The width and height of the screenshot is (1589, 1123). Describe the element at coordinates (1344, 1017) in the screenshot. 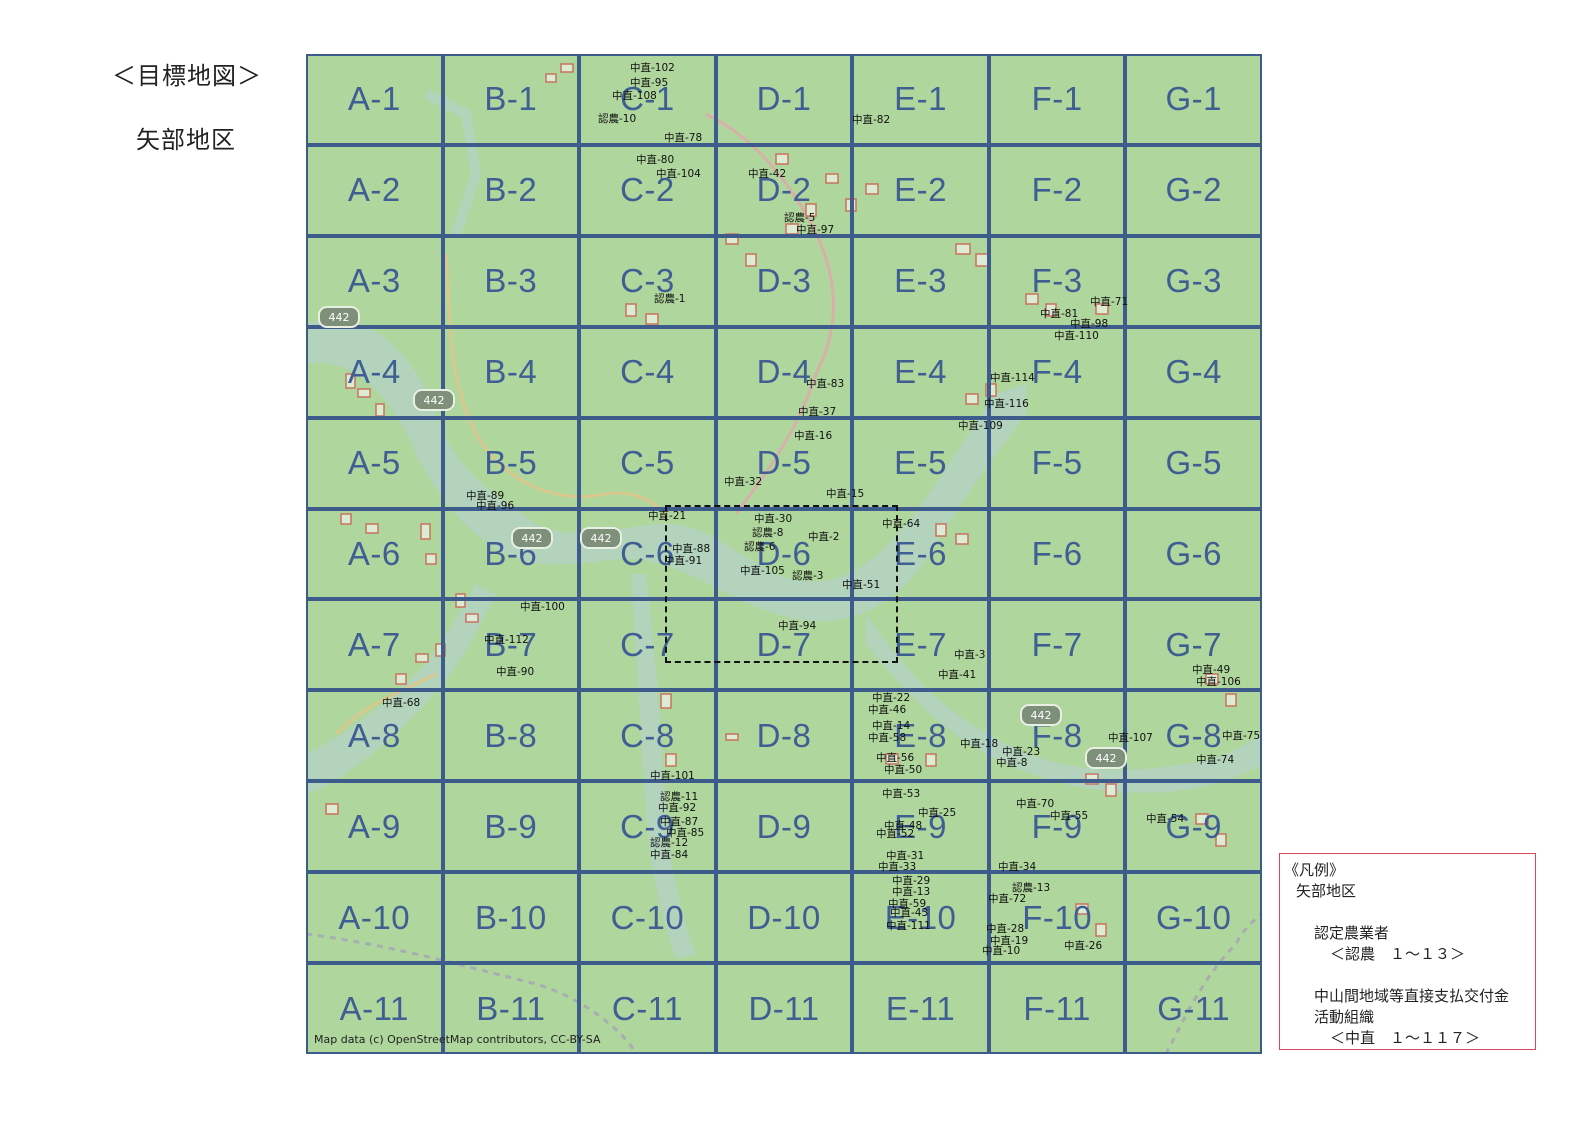

I see `legend-group2-name-cont: 活動組織` at that location.